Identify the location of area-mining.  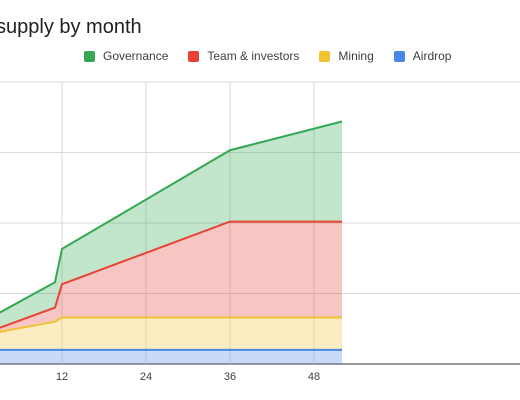
(171, 333).